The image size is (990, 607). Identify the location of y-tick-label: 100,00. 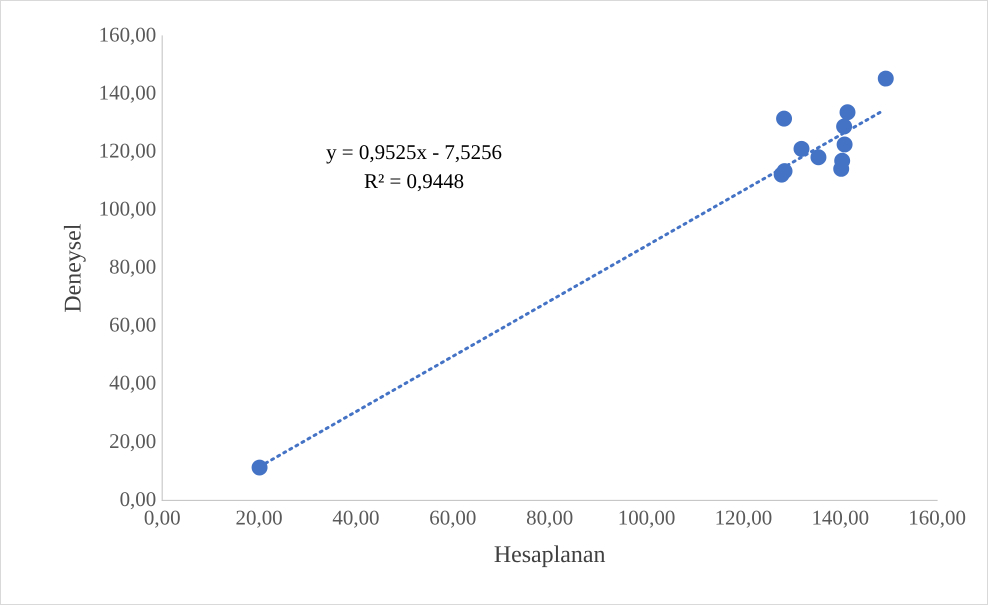
(127, 208).